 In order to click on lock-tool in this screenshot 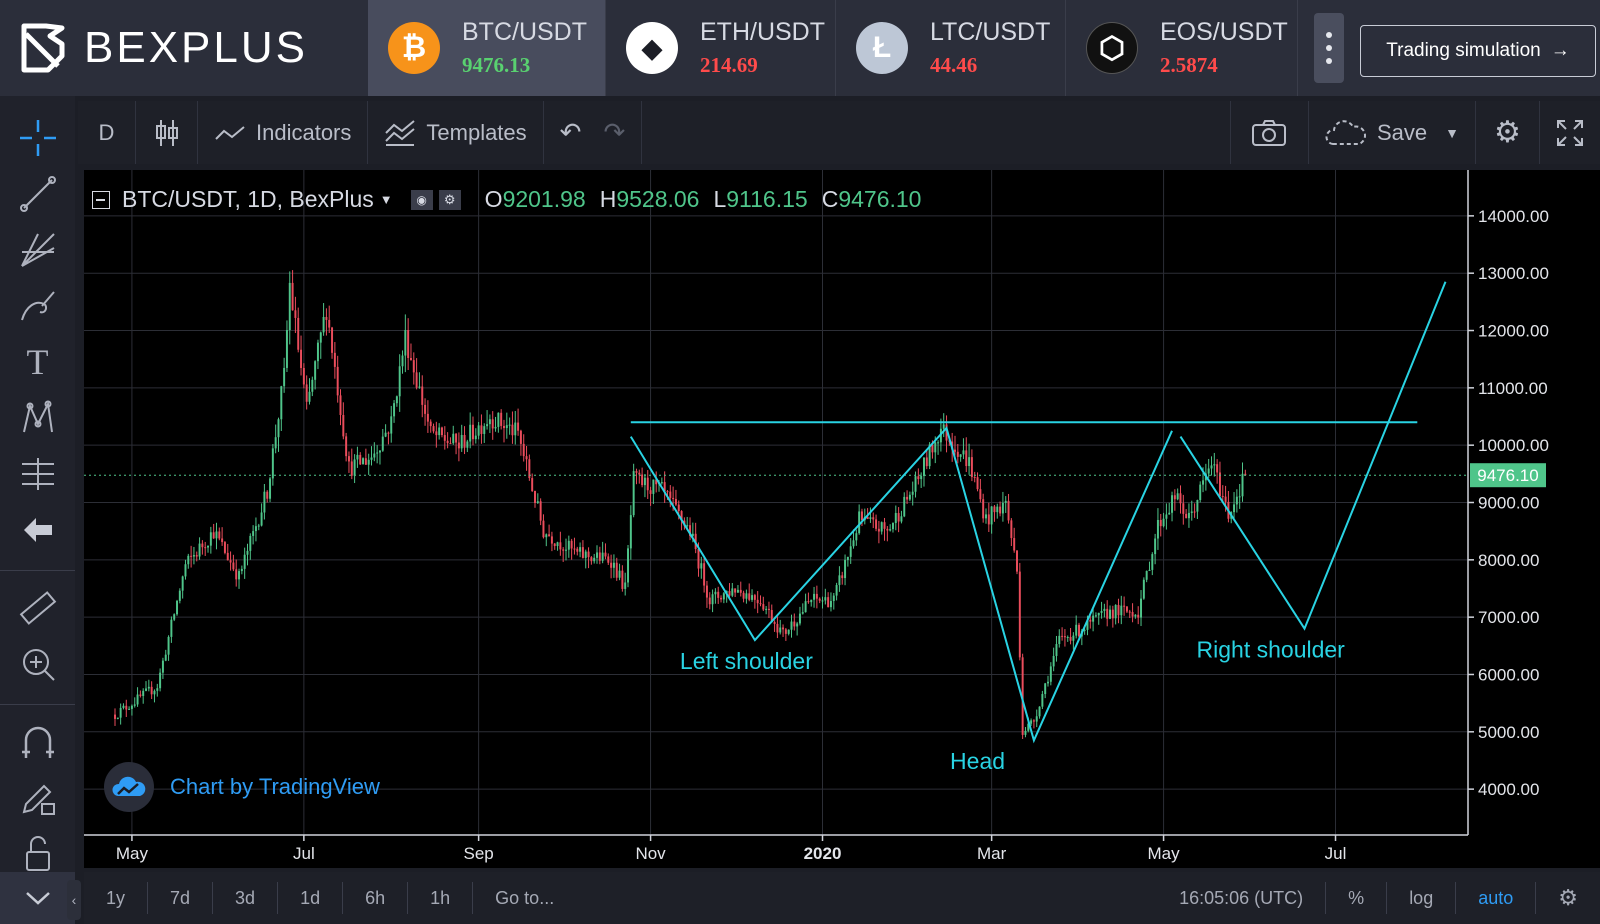, I will do `click(37, 854)`.